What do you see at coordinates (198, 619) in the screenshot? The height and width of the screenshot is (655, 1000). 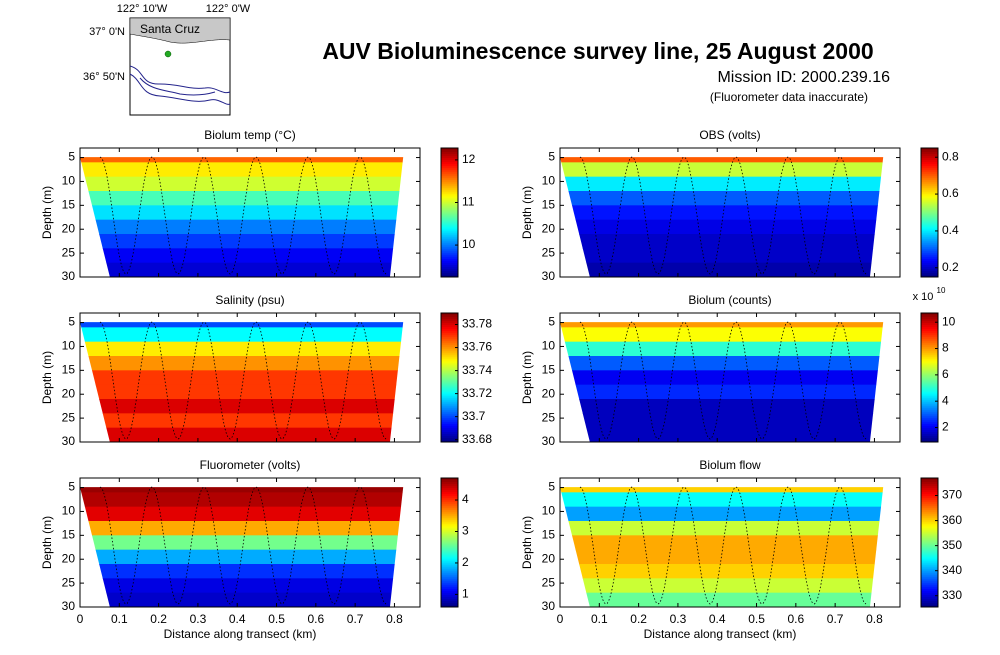 I see `x-tick-label: 0.3` at bounding box center [198, 619].